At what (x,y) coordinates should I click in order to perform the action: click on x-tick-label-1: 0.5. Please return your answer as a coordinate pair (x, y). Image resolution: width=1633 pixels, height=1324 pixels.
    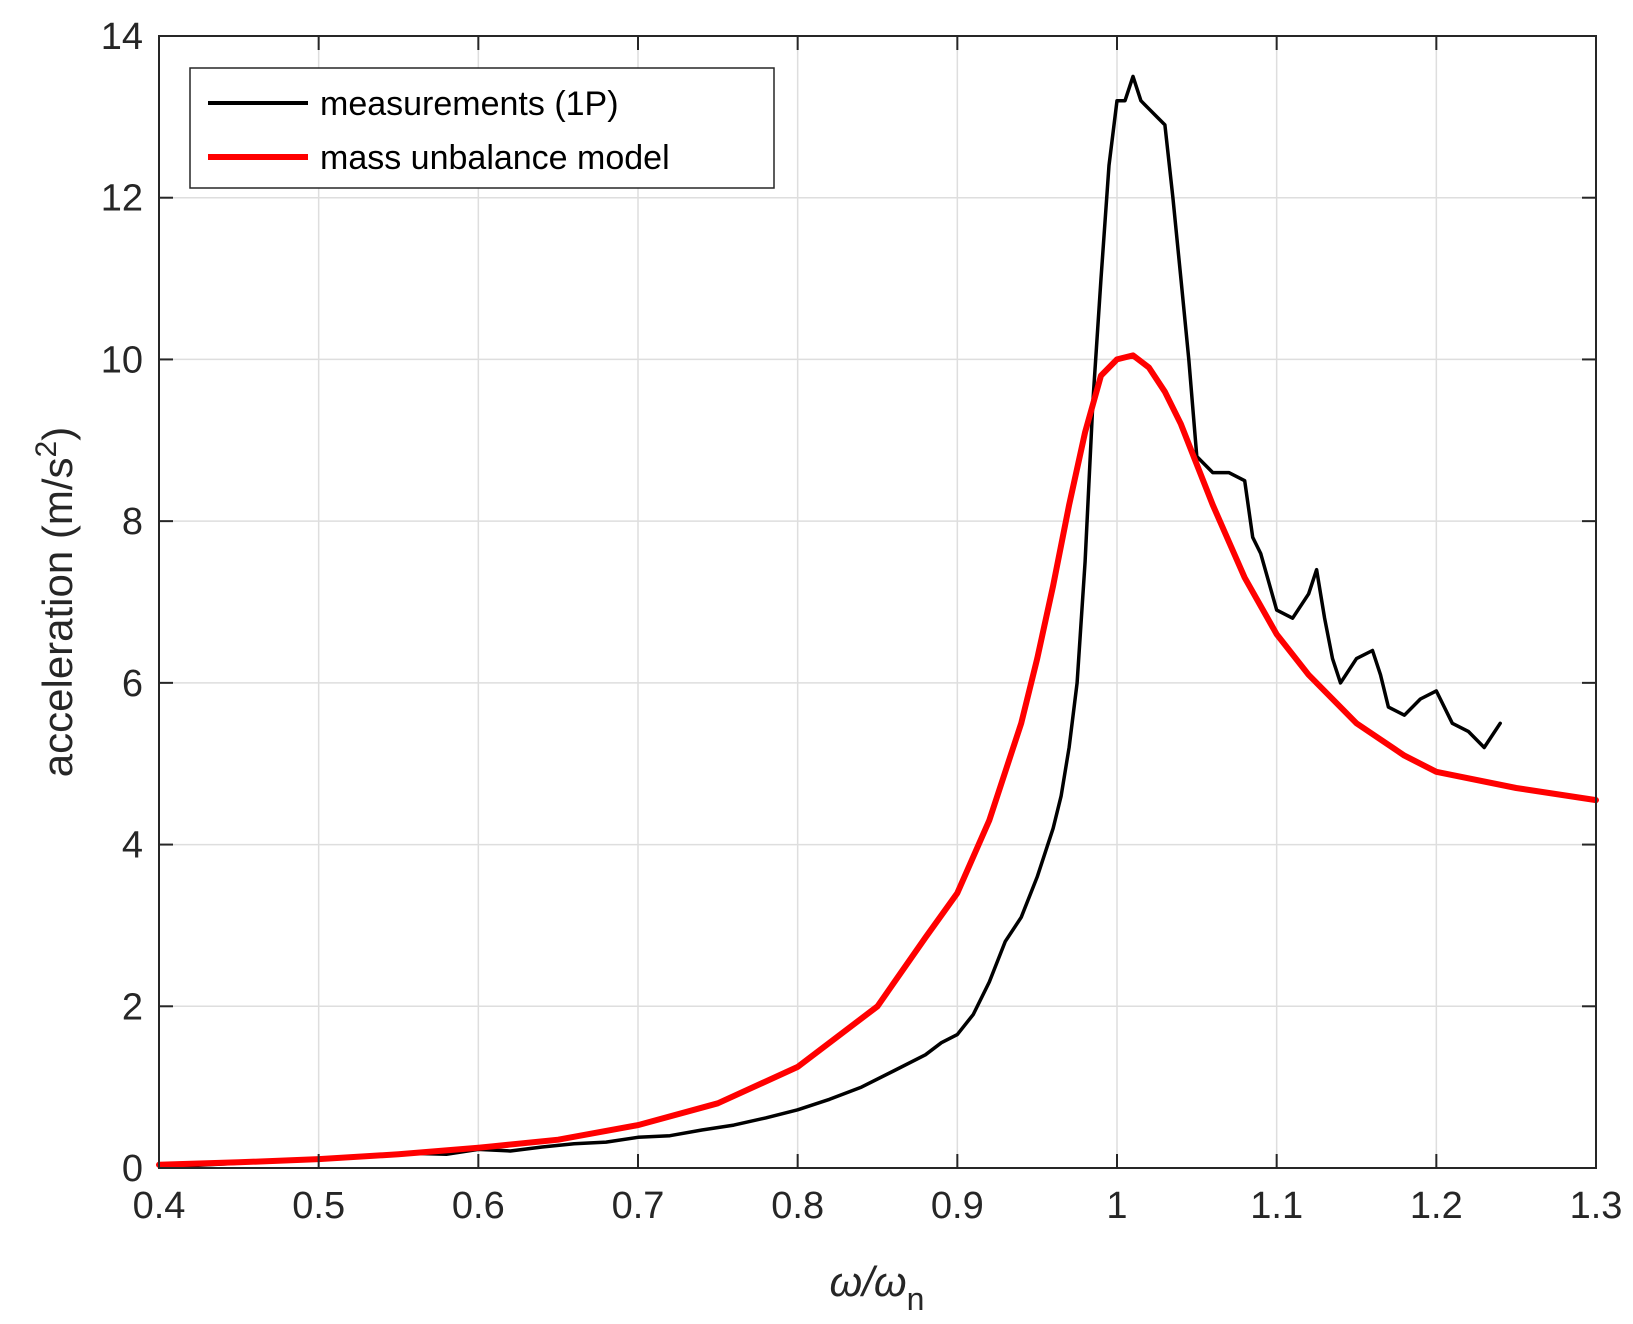
    Looking at the image, I should click on (318, 1206).